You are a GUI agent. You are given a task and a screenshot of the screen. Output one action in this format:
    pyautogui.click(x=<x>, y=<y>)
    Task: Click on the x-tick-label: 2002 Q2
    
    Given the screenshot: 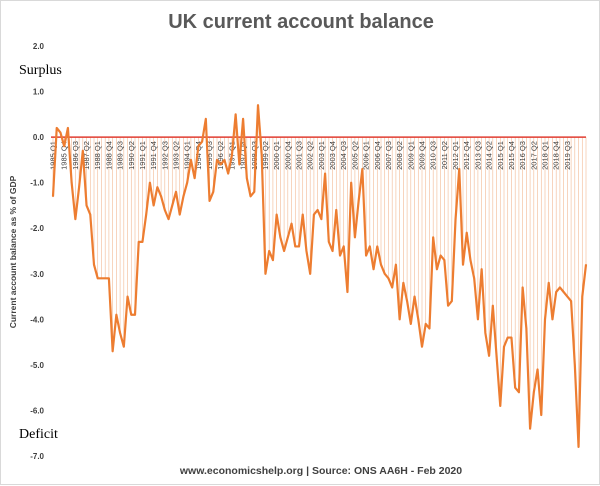 What is the action you would take?
    pyautogui.click(x=310, y=155)
    